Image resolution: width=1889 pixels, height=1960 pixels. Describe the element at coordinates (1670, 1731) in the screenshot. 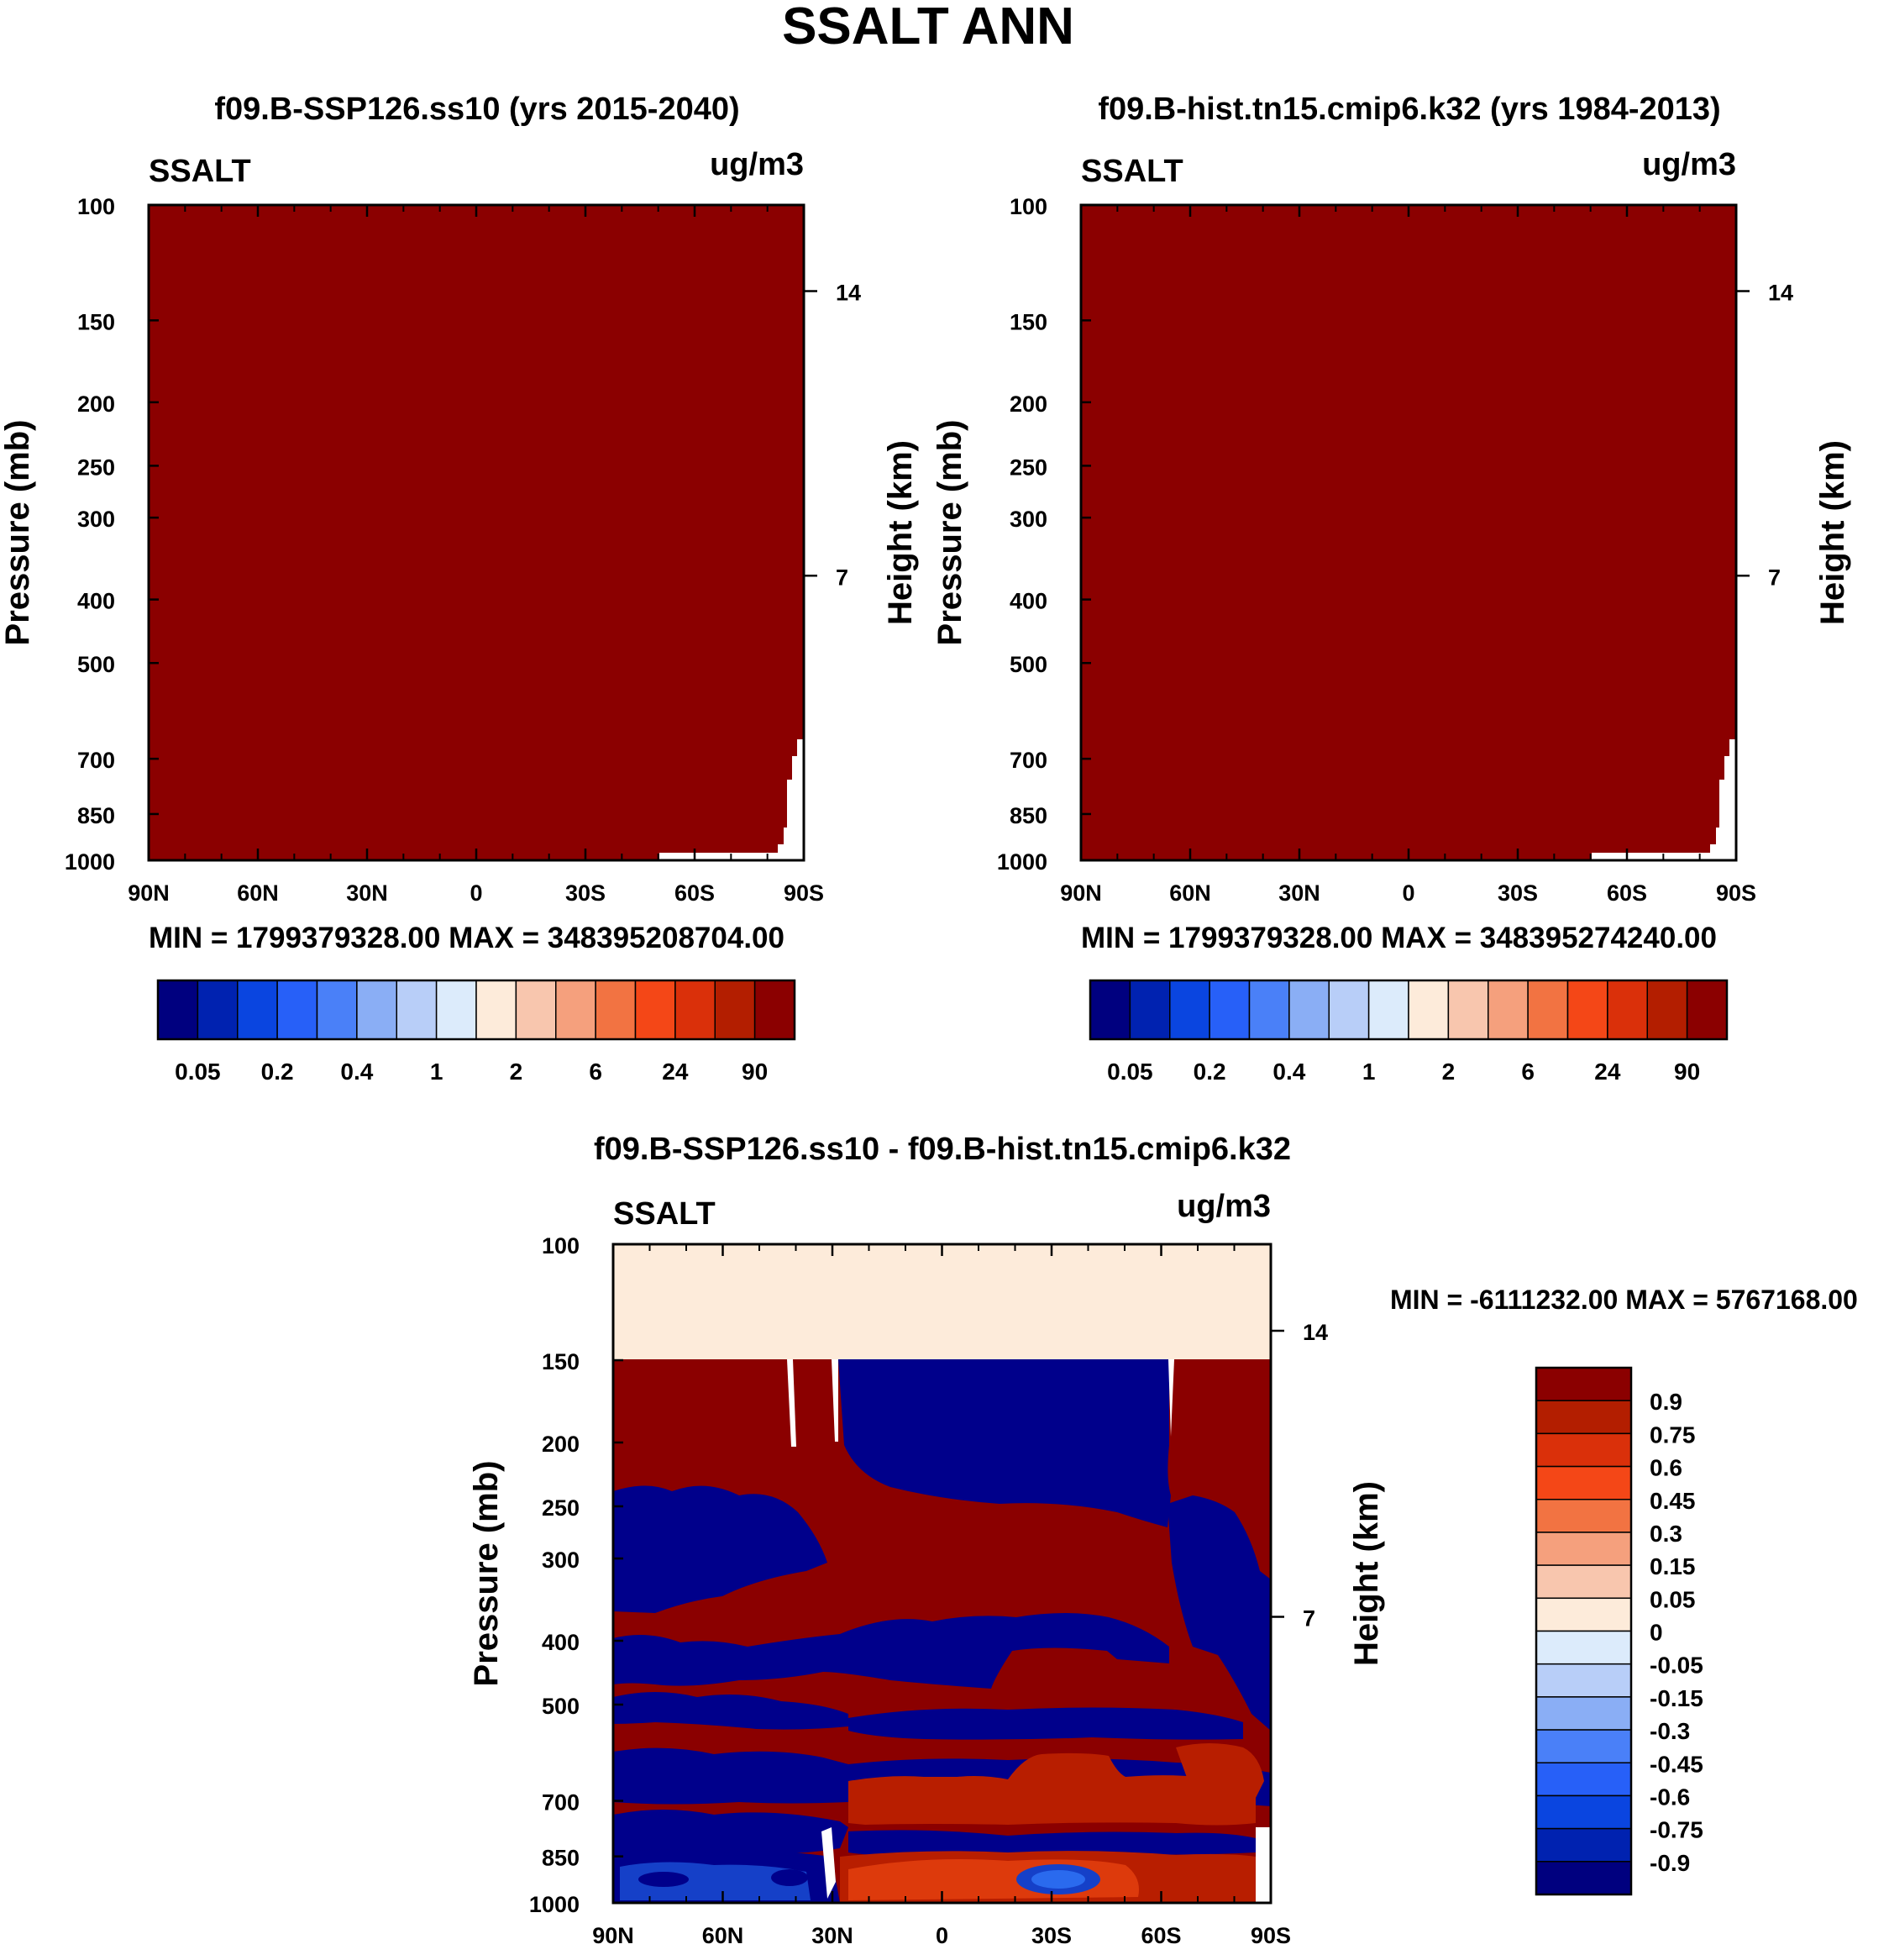

I see `colorbar-label: -0.3` at that location.